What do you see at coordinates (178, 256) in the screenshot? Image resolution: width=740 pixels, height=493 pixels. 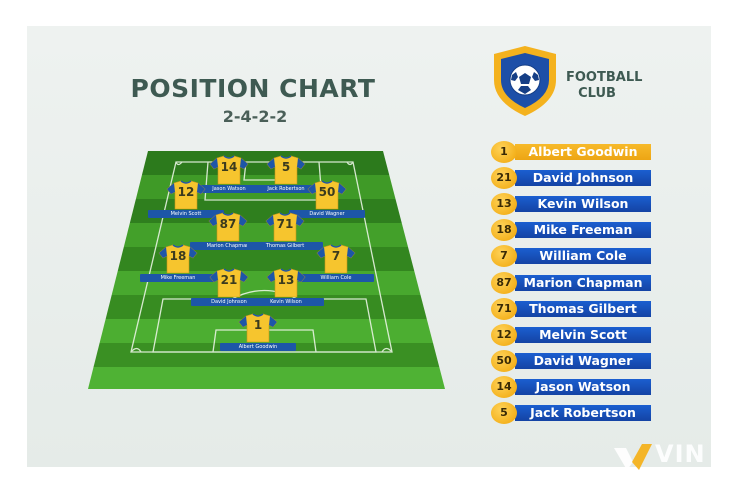 I see `jersey-number: 18` at bounding box center [178, 256].